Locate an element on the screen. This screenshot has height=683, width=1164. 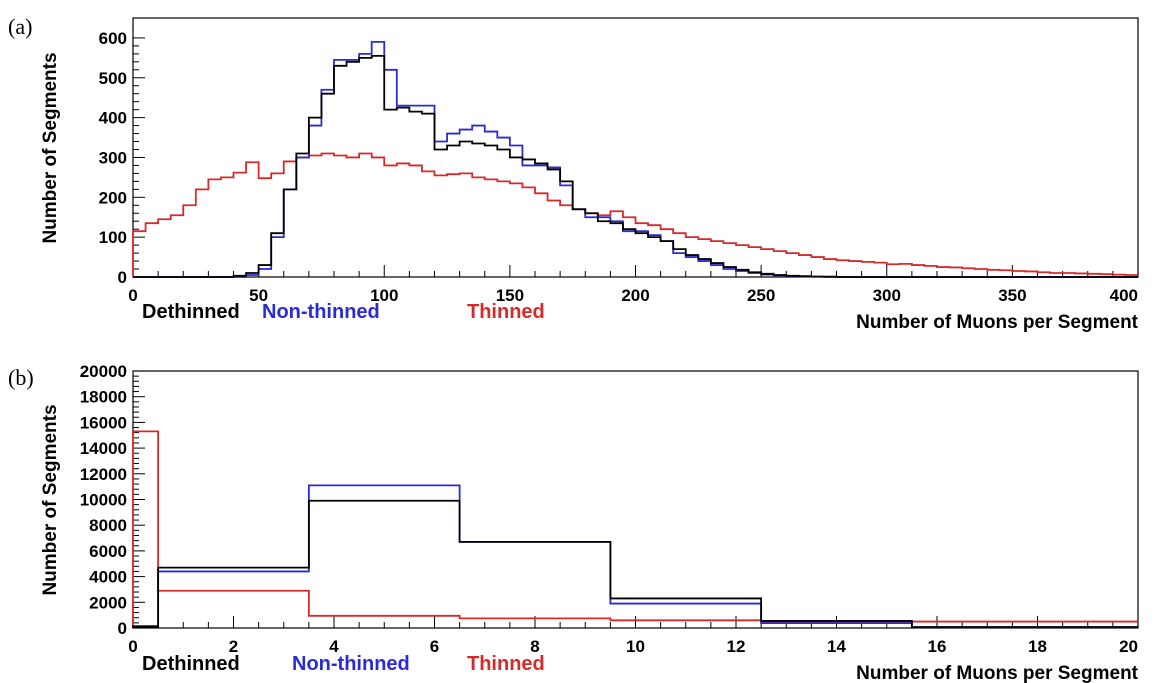
x-tick-label: 300 is located at coordinates (887, 295).